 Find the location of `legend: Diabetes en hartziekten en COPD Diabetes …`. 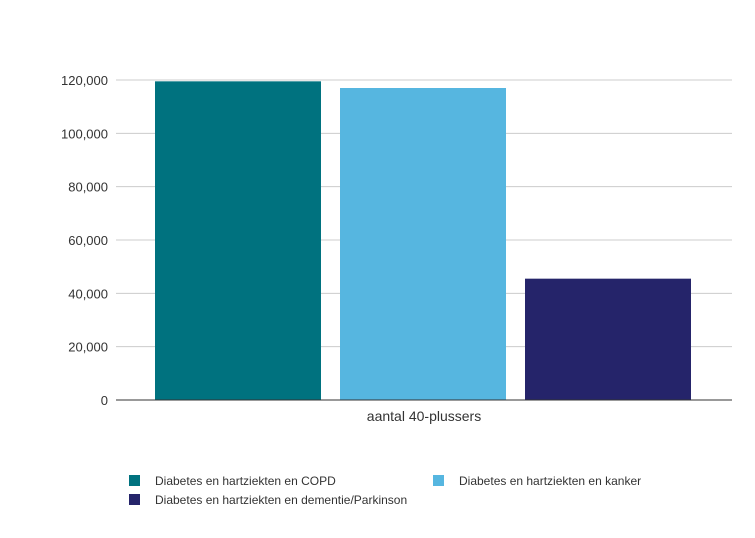

legend: Diabetes en hartziekten en COPD Diabetes … is located at coordinates (385, 490).